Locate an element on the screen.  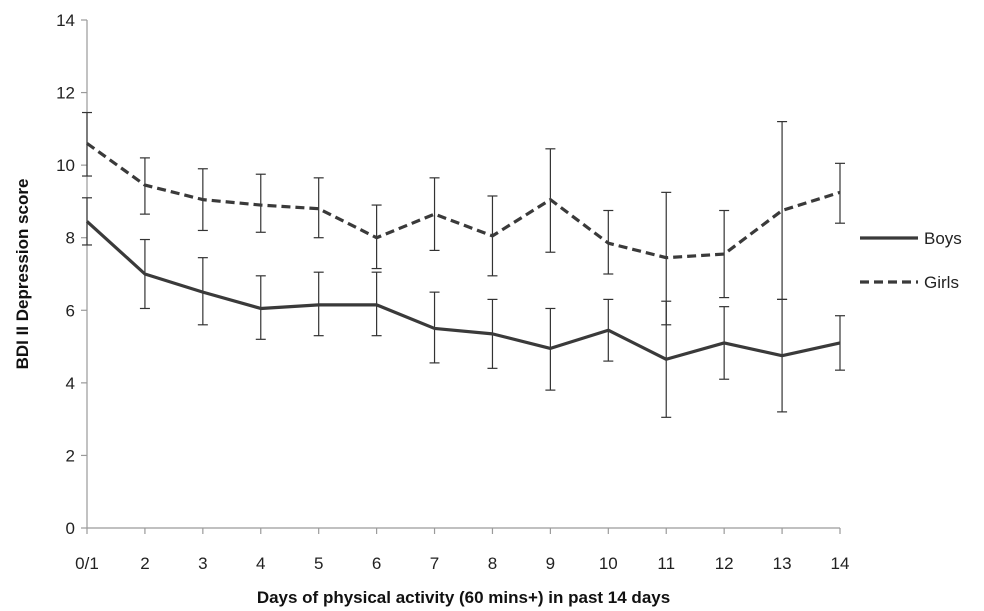
x-tick-label: 6 is located at coordinates (376, 563).